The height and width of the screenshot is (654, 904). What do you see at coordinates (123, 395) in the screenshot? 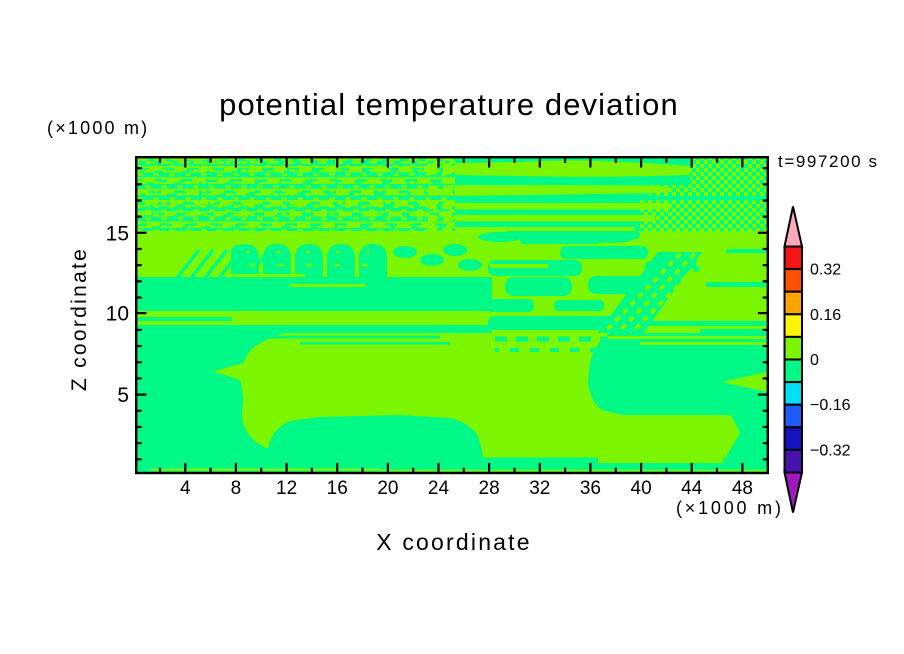
I see `svg-text: 5` at bounding box center [123, 395].